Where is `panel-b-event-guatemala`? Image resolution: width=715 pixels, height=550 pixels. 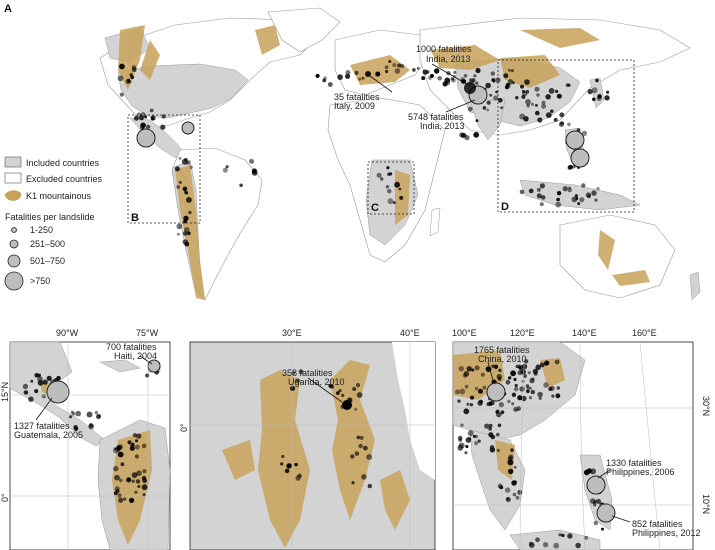
panel-b-event-guatemala is located at coordinates (58, 392).